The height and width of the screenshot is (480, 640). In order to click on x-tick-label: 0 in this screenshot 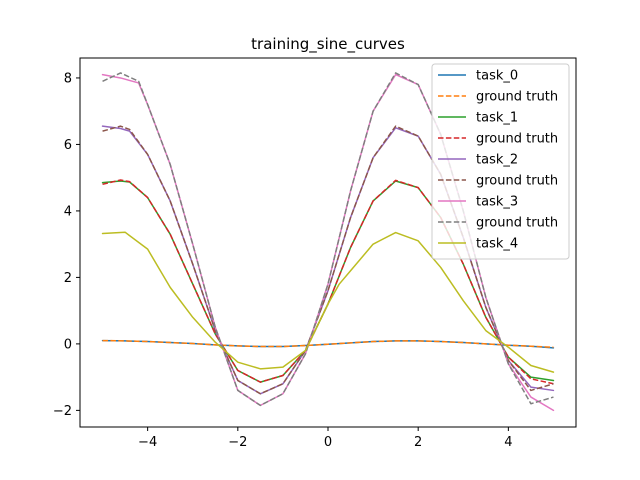, I will do `click(328, 442)`.